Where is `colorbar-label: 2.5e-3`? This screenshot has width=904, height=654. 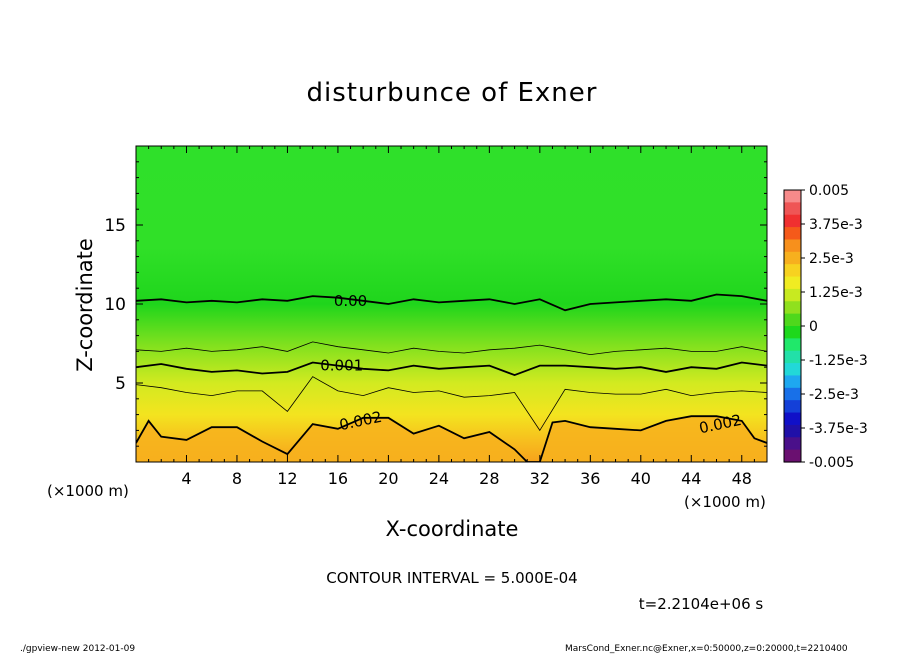 colorbar-label: 2.5e-3 is located at coordinates (831, 259).